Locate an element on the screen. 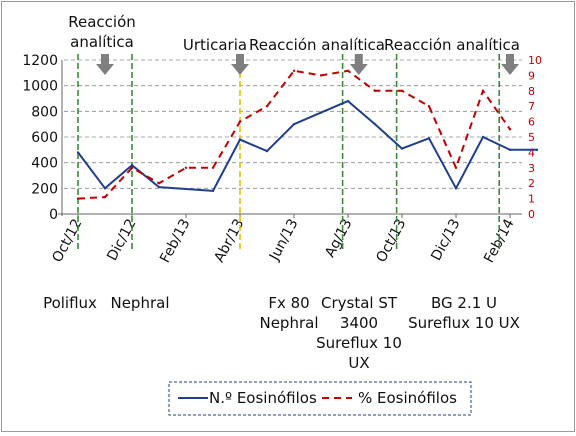 The height and width of the screenshot is (436, 576). x-tick-label: Feb/14 is located at coordinates (499, 240).